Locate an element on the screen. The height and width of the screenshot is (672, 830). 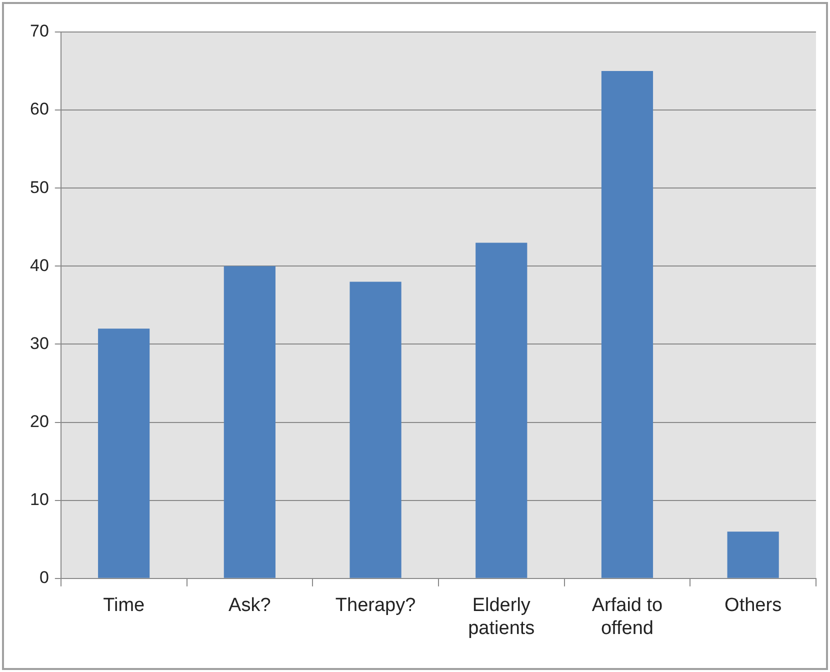
x-tick-label: Ask? is located at coordinates (249, 605).